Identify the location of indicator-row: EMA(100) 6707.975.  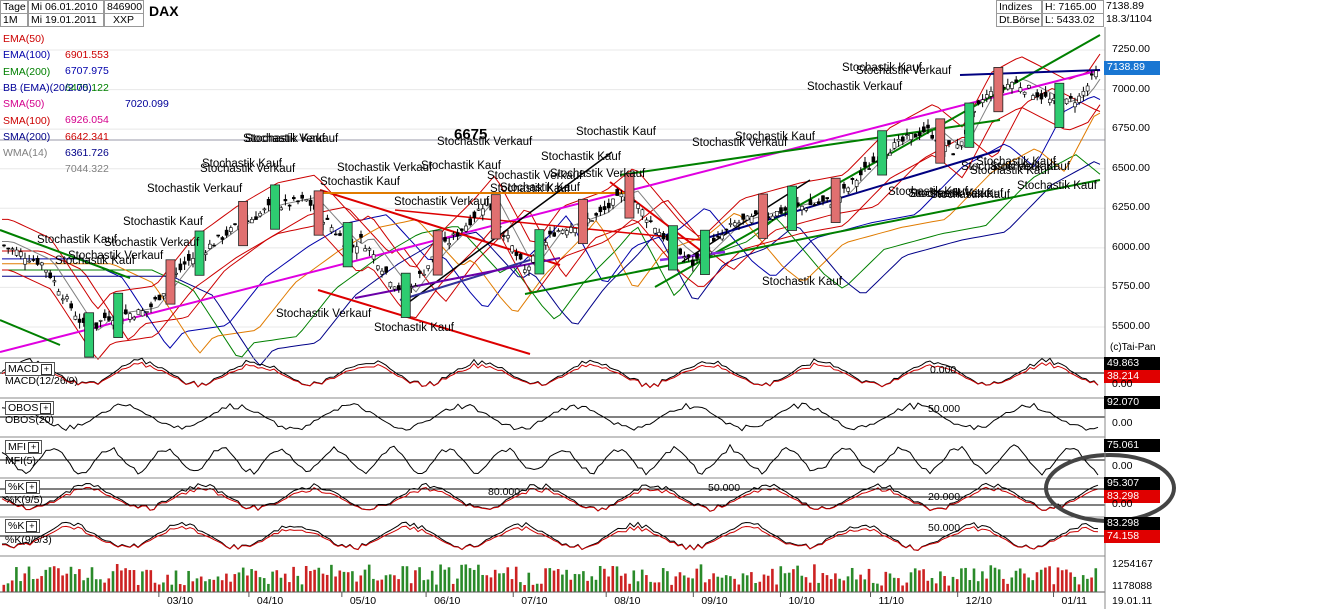
(56, 62).